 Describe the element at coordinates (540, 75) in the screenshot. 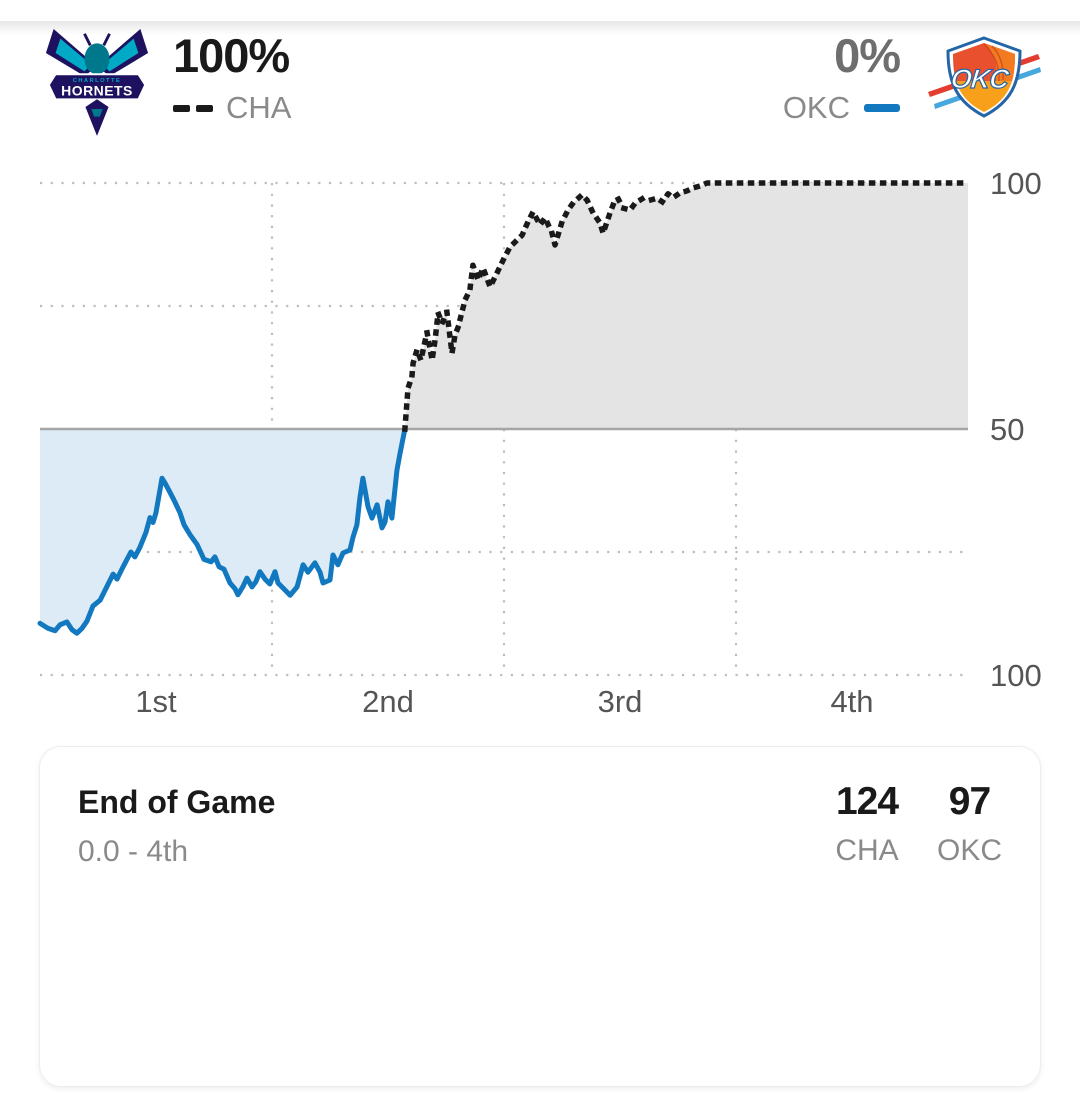

I see `win-probability-header: CHARLOTTE HORNETS 100% CHA 0% OKC OKC` at that location.